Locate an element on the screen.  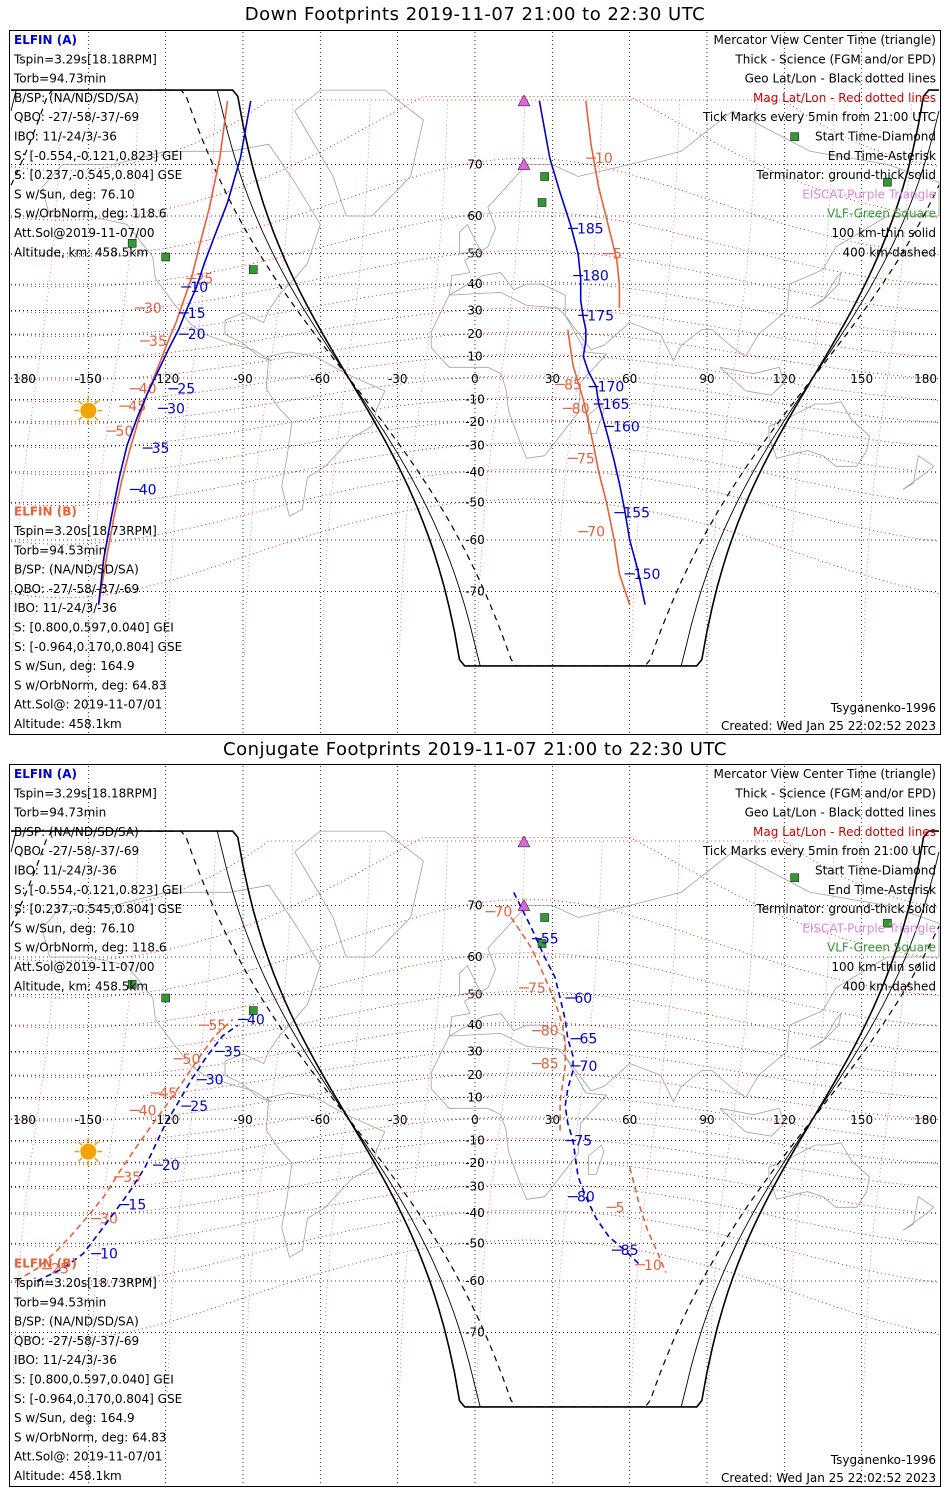
lon-tick-label: -90 is located at coordinates (243, 379).